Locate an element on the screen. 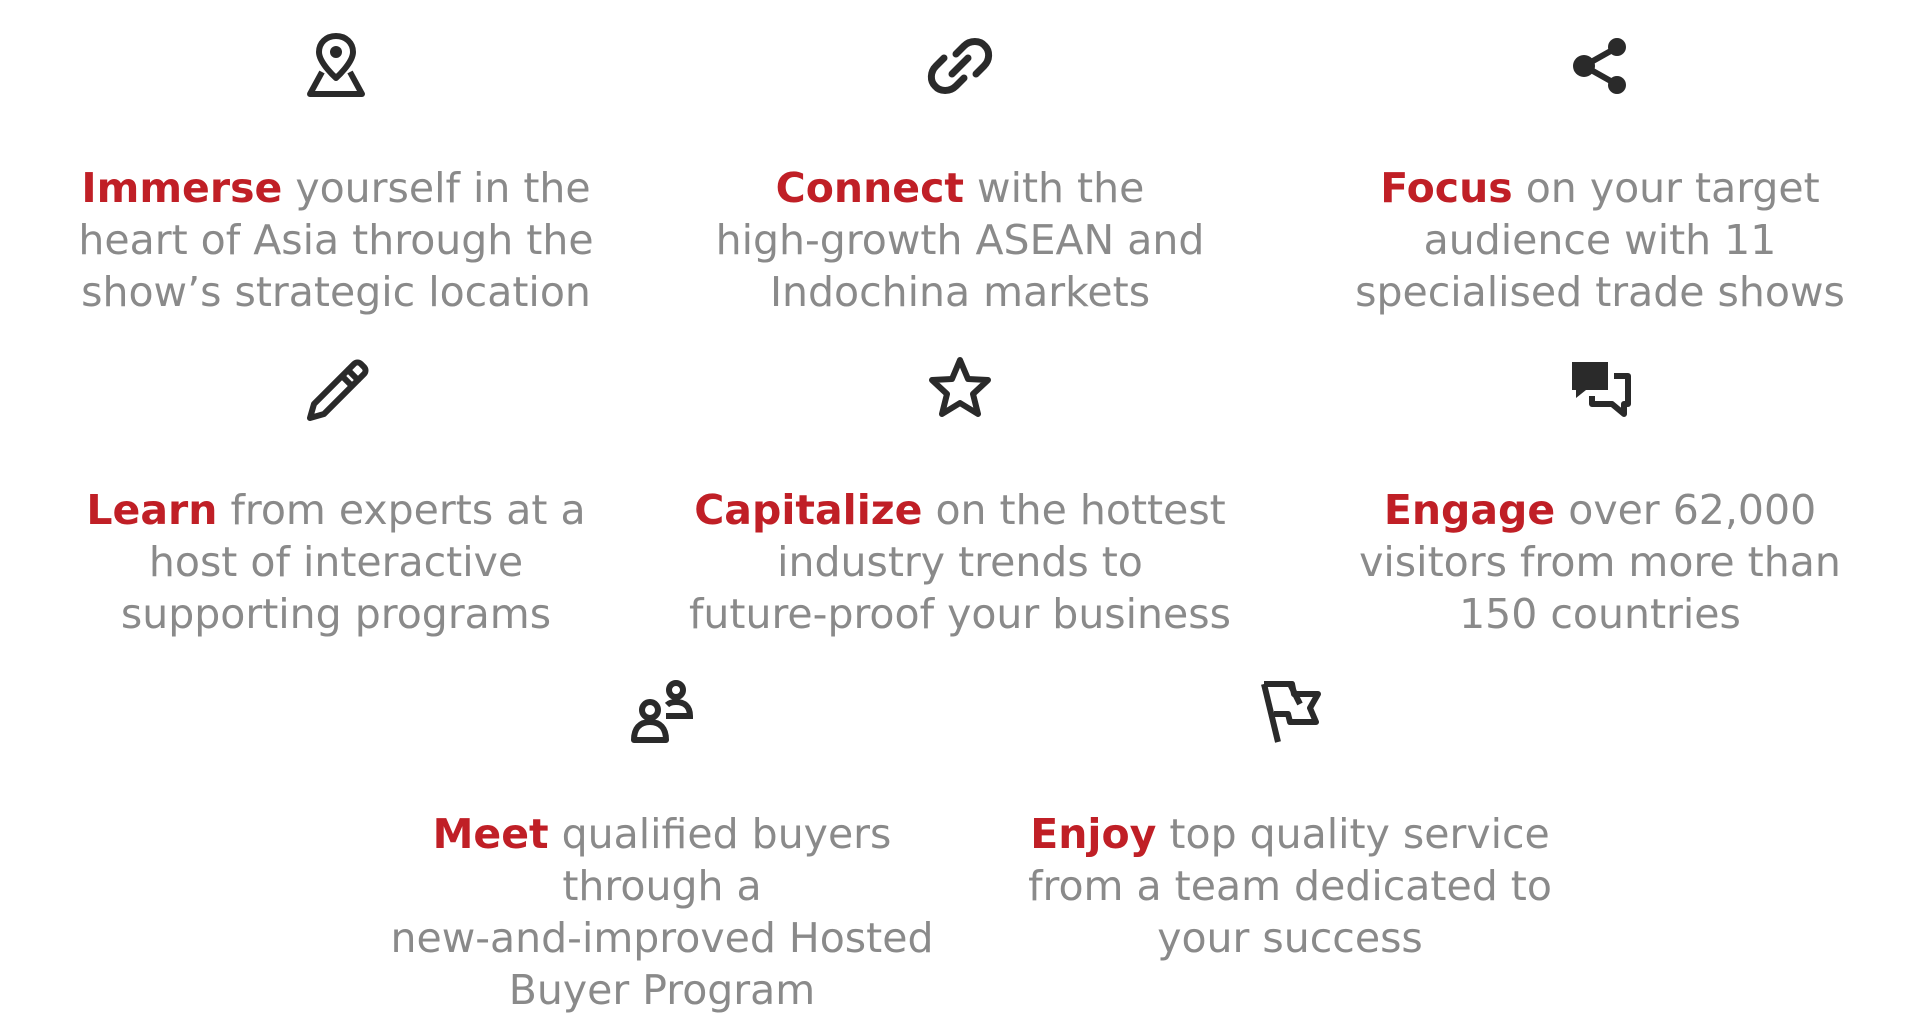 Image resolution: width=1920 pixels, height=1019 pixels. feature-line: host of interactive is located at coordinates (336, 562).